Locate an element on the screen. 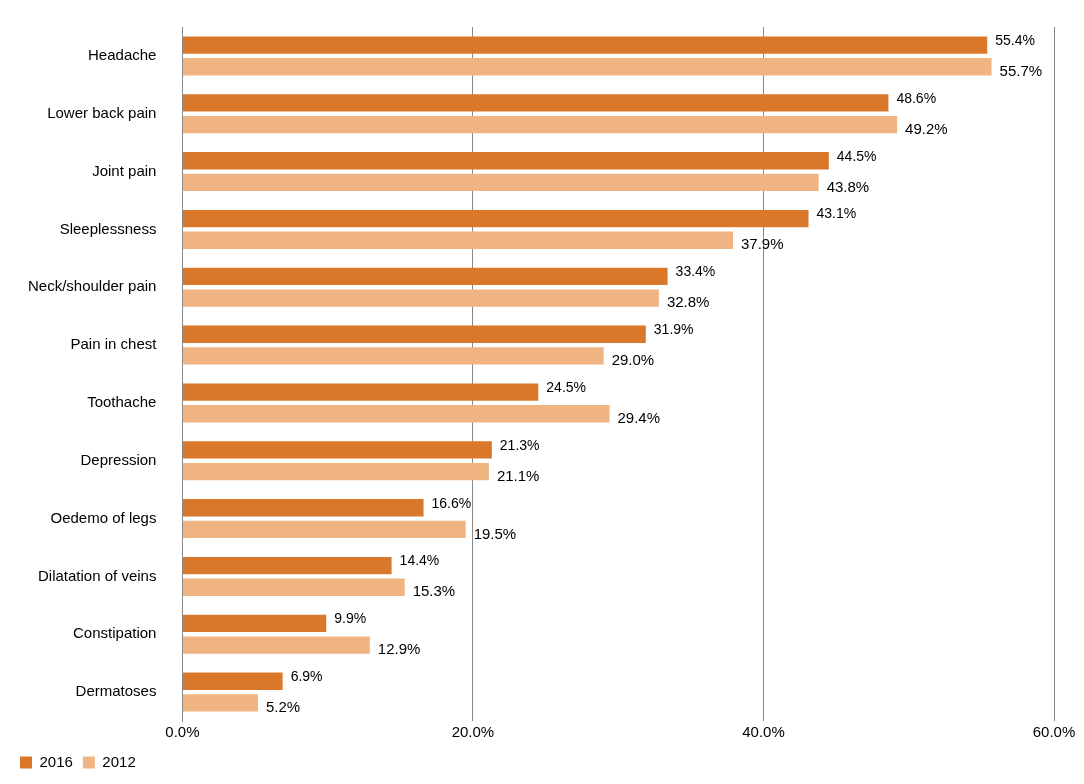 Image resolution: width=1084 pixels, height=784 pixels. x-tick-label: 60.0% is located at coordinates (1054, 732).